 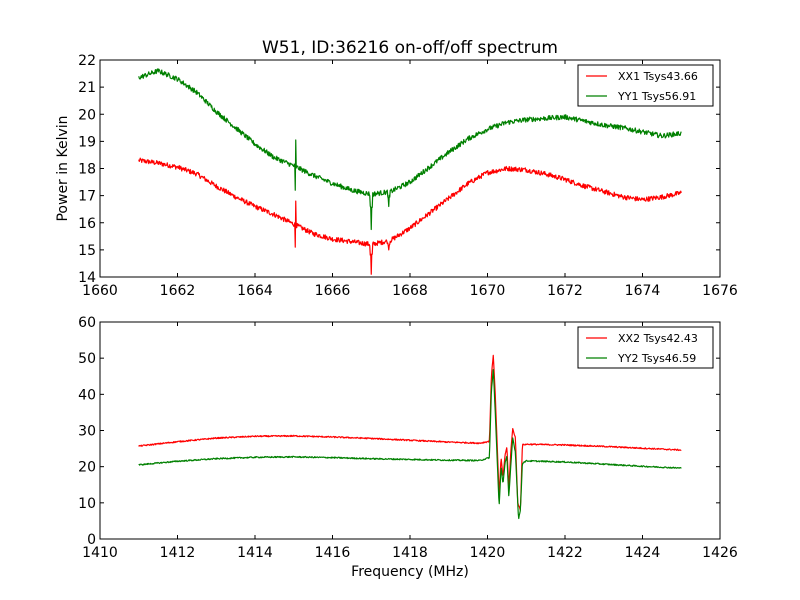 I want to click on x-tick-label: 1412, so click(x=178, y=553).